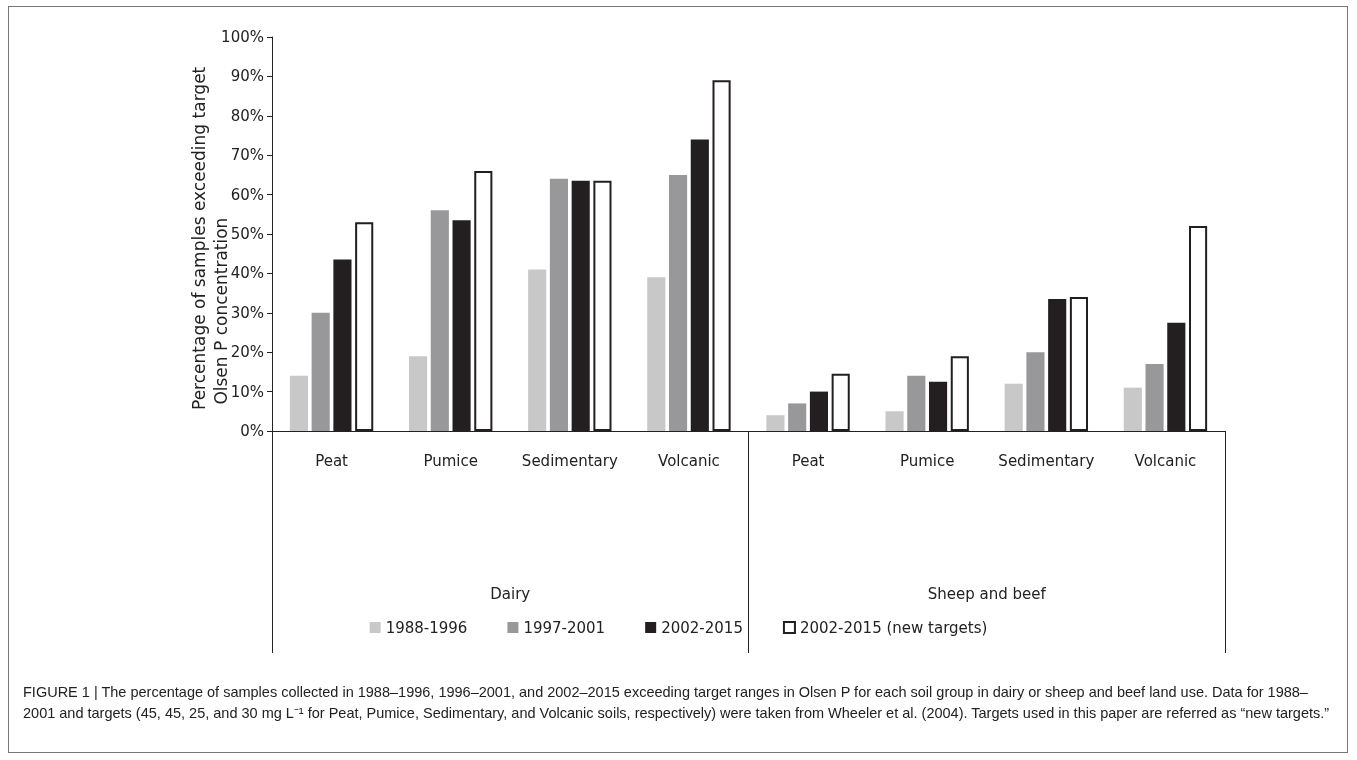 This screenshot has height=760, width=1357. I want to click on y-tick-label: 10%, so click(247, 391).